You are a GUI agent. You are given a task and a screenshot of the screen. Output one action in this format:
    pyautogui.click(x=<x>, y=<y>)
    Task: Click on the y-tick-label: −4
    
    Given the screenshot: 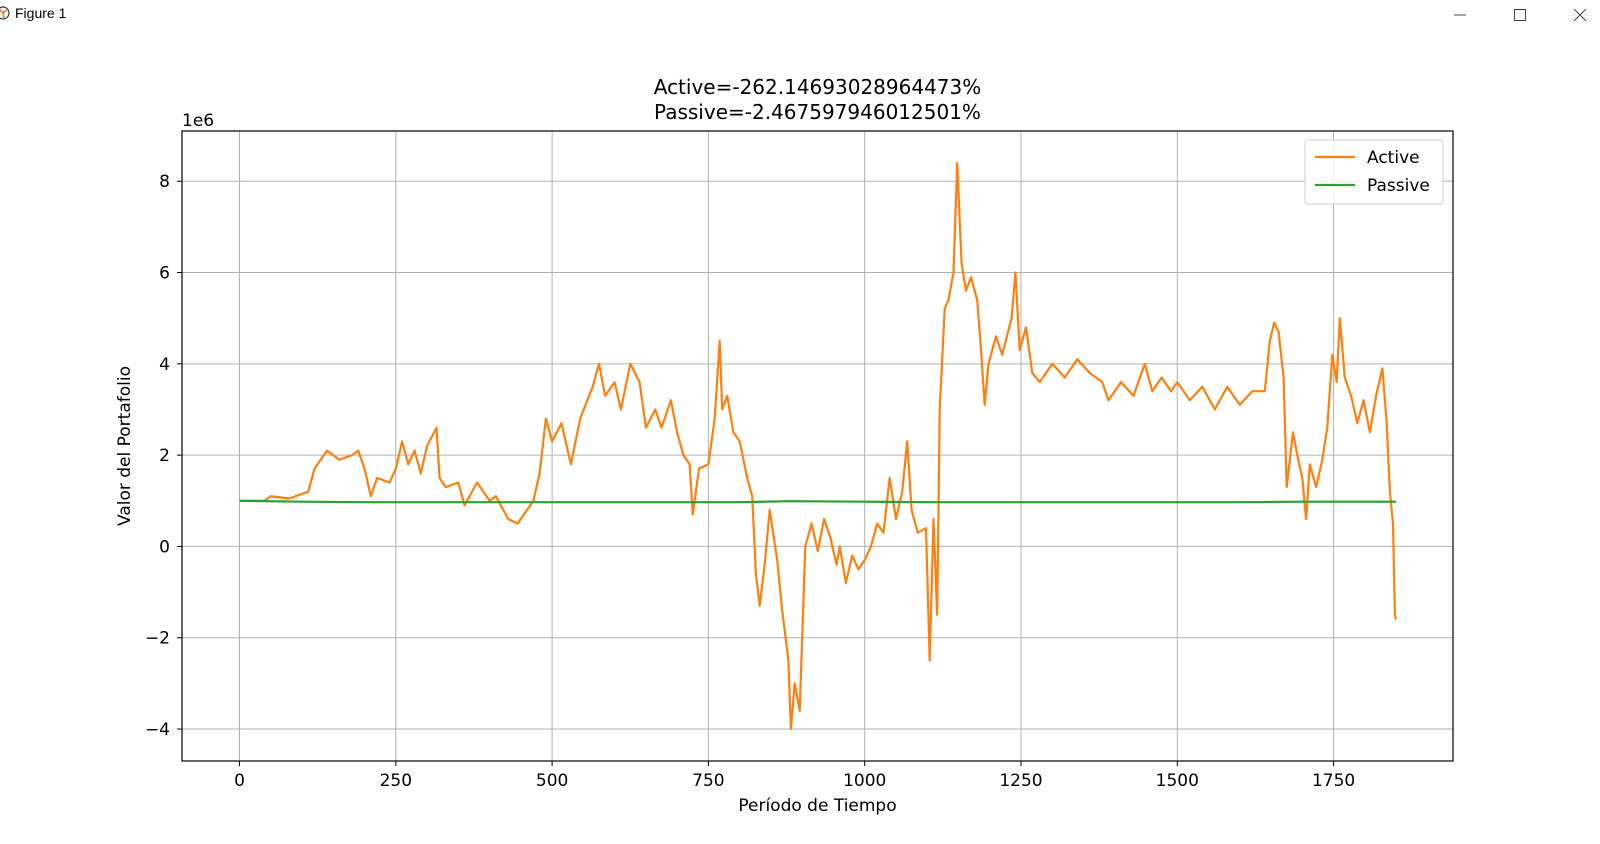 What is the action you would take?
    pyautogui.click(x=157, y=730)
    